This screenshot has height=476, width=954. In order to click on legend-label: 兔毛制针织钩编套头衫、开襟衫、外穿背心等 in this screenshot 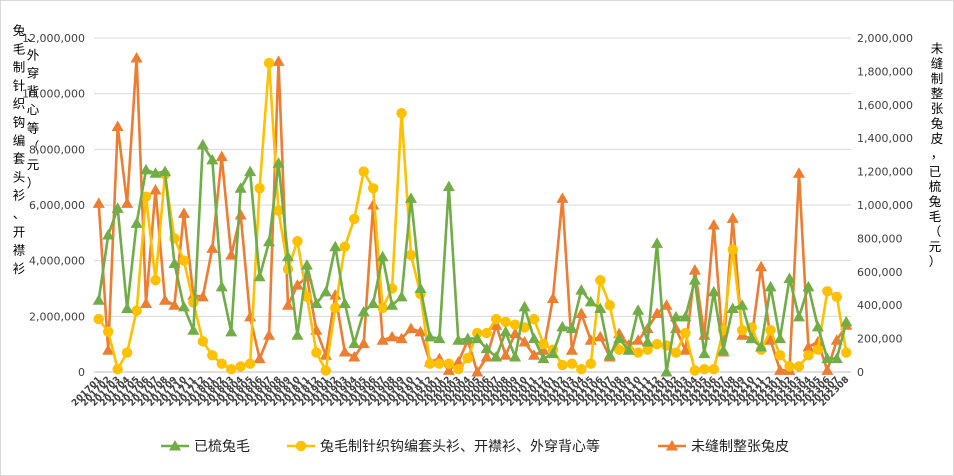, I will do `click(460, 446)`.